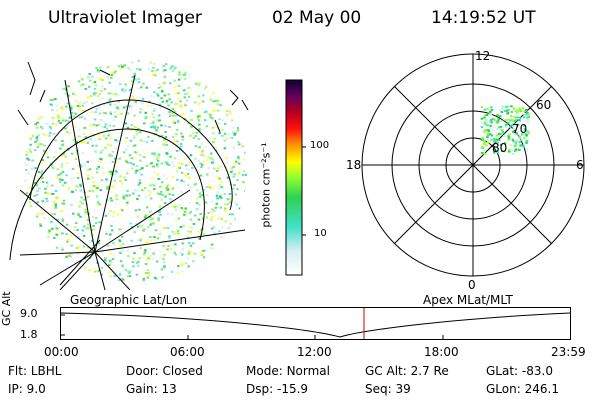 This screenshot has height=400, width=600. What do you see at coordinates (519, 371) in the screenshot?
I see `status-glat: GLat: -83.0` at bounding box center [519, 371].